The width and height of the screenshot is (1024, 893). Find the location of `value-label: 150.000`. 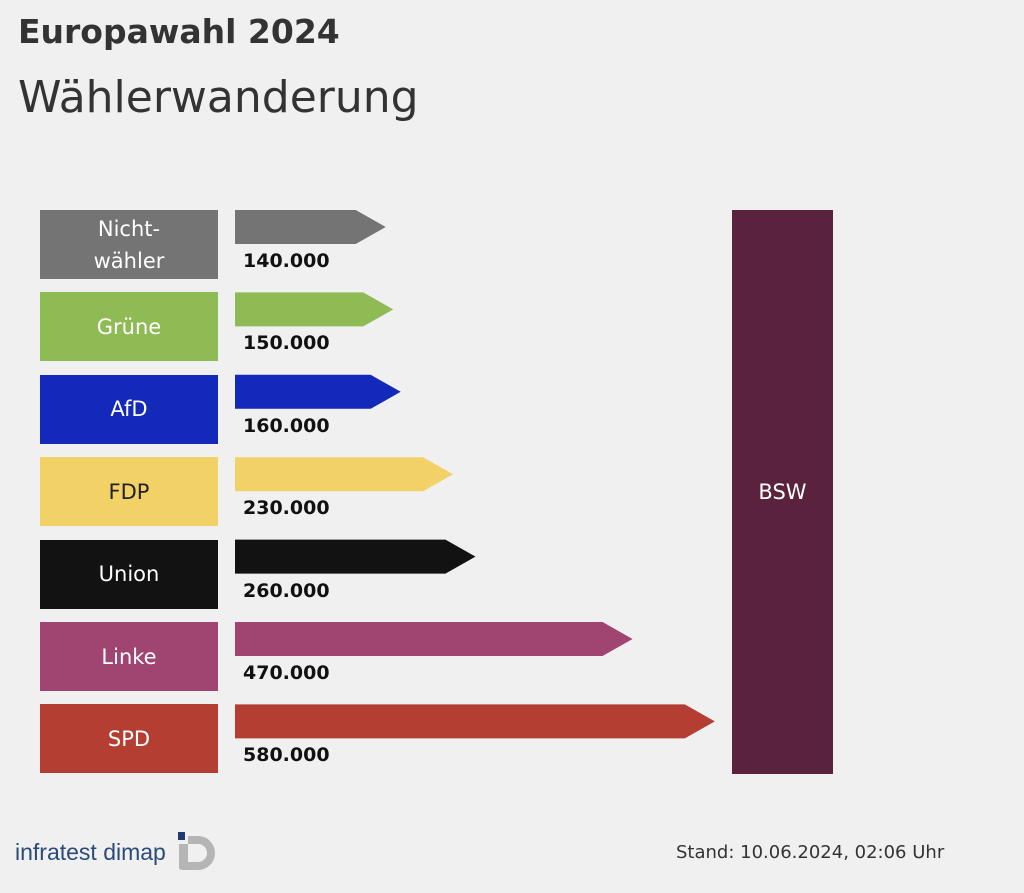

value-label: 150.000 is located at coordinates (286, 343).